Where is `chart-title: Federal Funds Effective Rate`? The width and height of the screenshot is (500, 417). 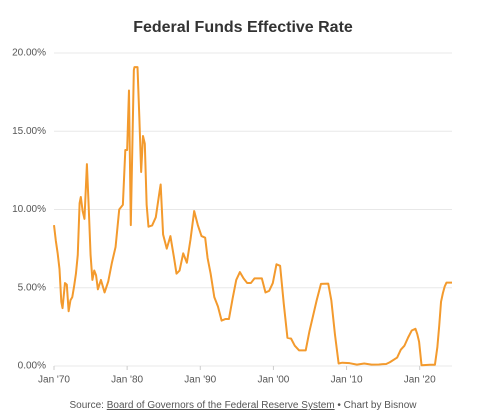 chart-title: Federal Funds Effective Rate is located at coordinates (243, 27).